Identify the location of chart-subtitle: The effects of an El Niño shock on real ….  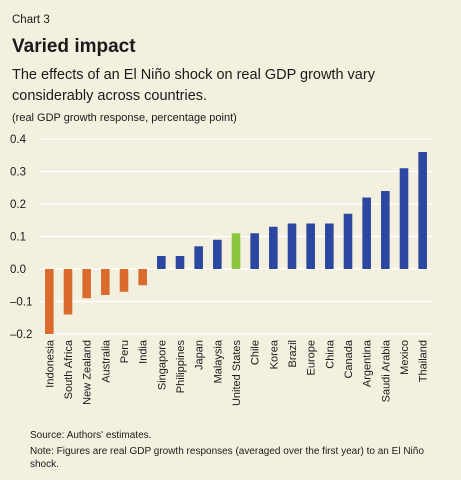
(193, 85).